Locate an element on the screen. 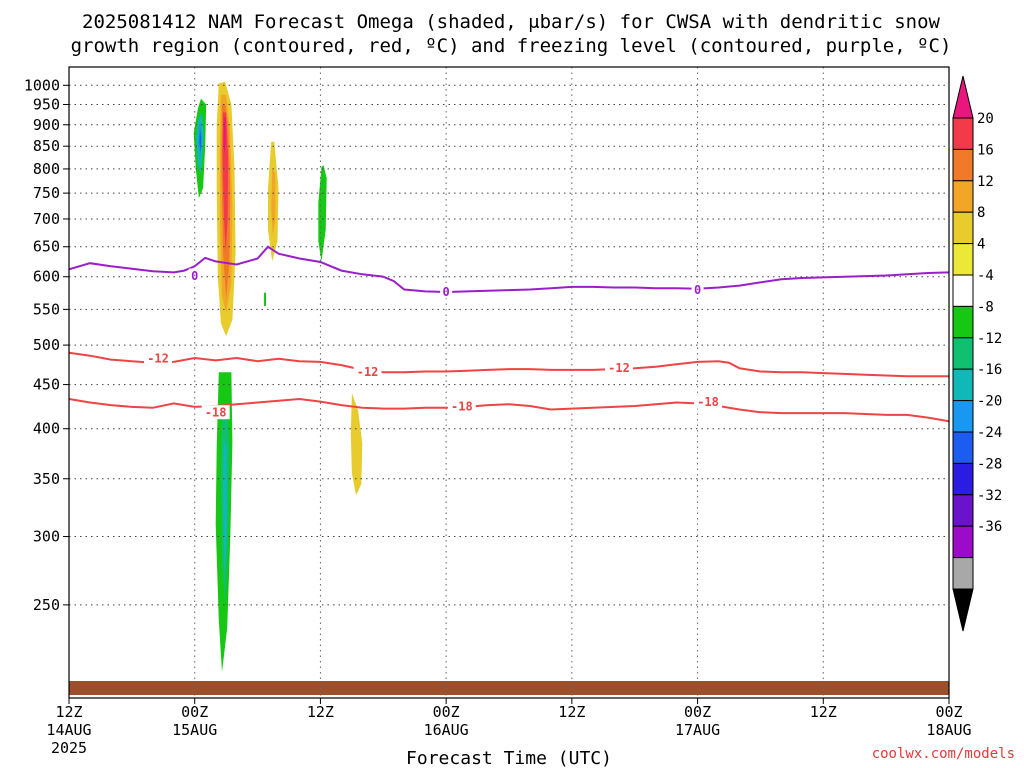 This screenshot has height=768, width=1024. colorbar-label: 16 is located at coordinates (985, 150).